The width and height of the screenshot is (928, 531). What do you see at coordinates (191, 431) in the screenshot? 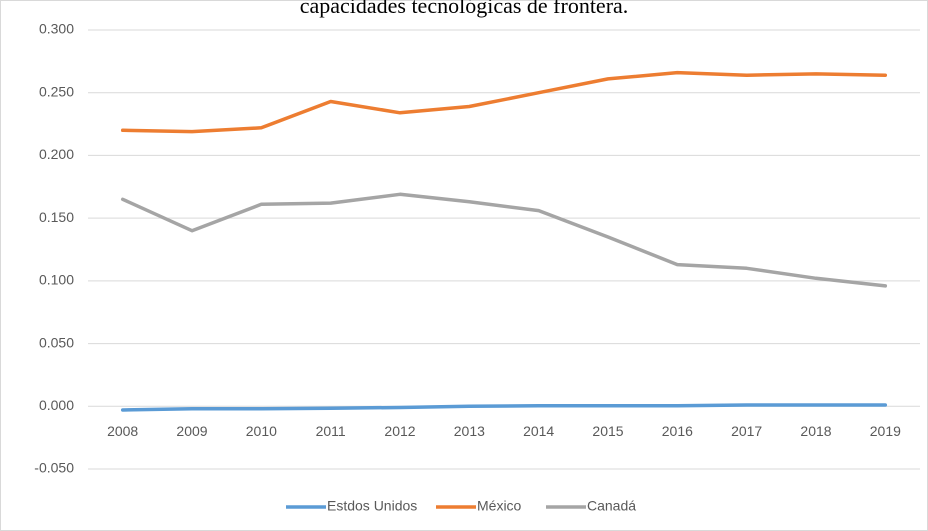
I see `x-tick-label: 2009` at bounding box center [191, 431].